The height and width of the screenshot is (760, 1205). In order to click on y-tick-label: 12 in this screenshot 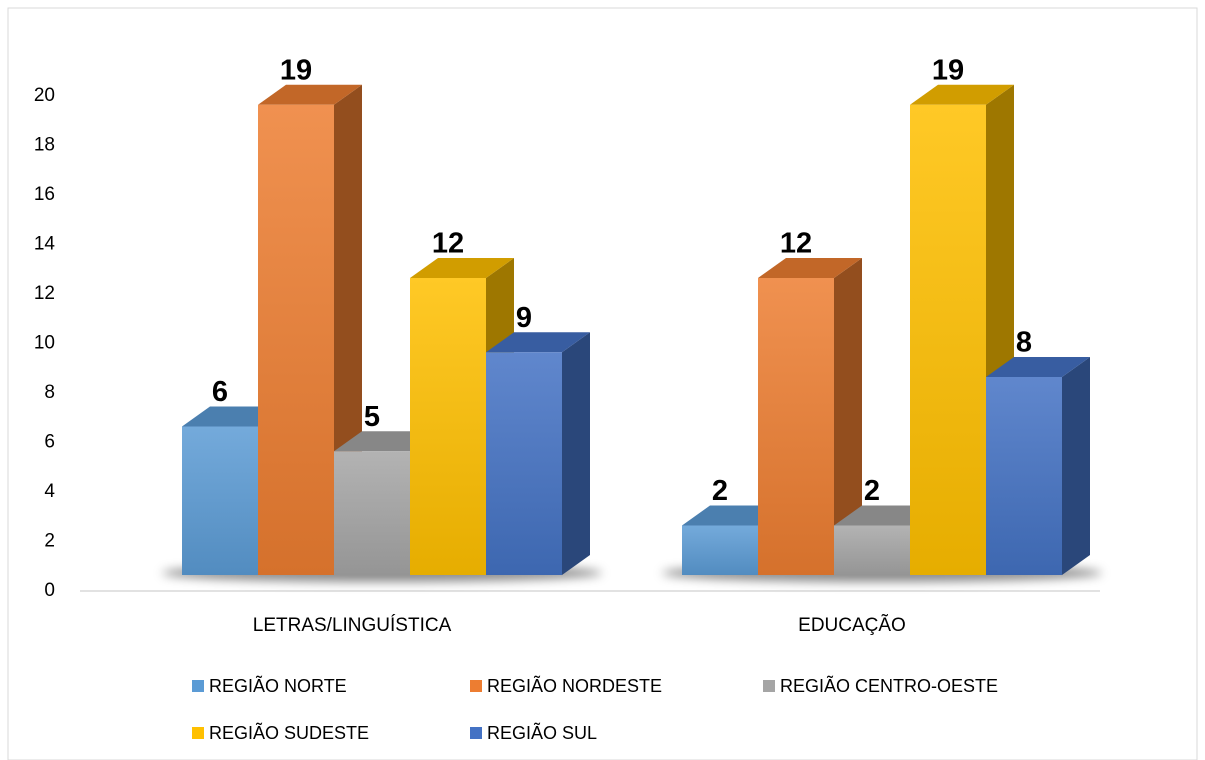, I will do `click(44, 293)`.